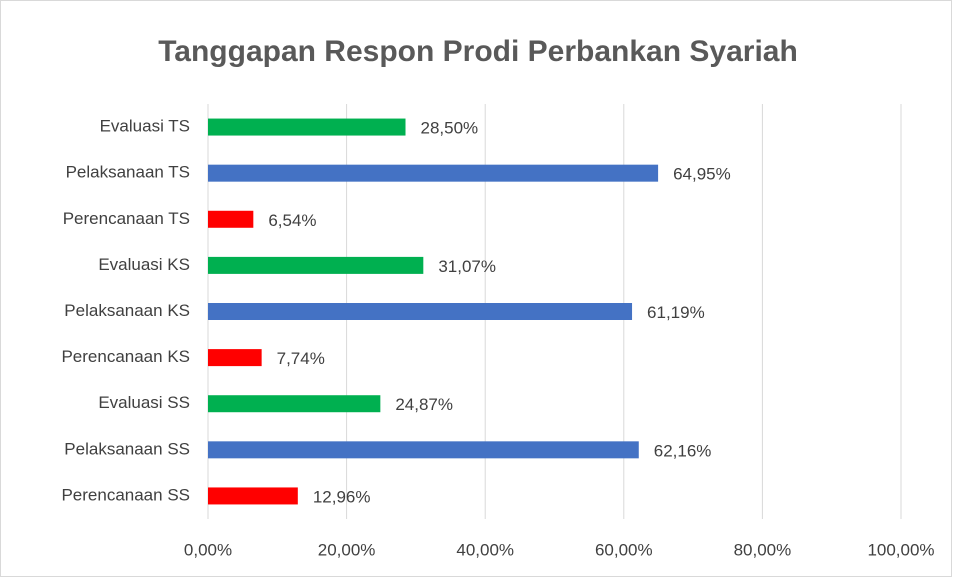 Image resolution: width=953 pixels, height=578 pixels. Describe the element at coordinates (342, 496) in the screenshot. I see `data-label: 12,96%` at that location.